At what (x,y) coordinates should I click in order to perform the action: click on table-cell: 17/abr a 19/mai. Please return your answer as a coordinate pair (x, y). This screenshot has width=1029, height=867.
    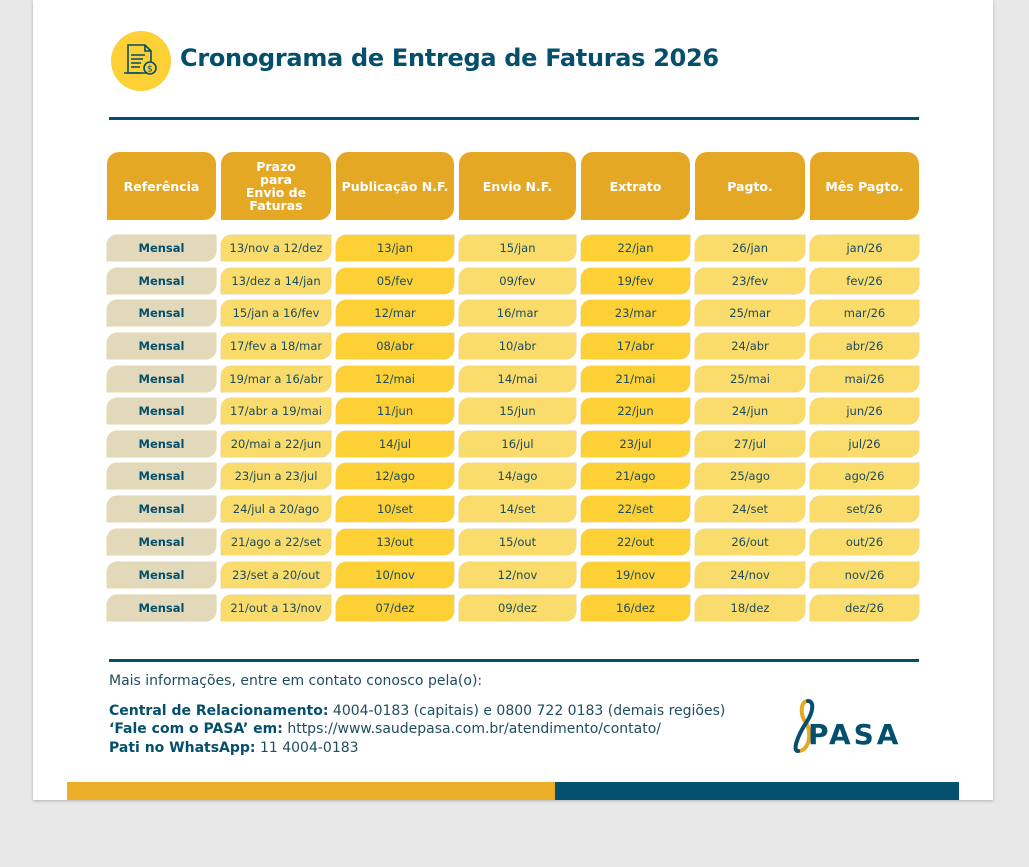
    Looking at the image, I should click on (276, 411).